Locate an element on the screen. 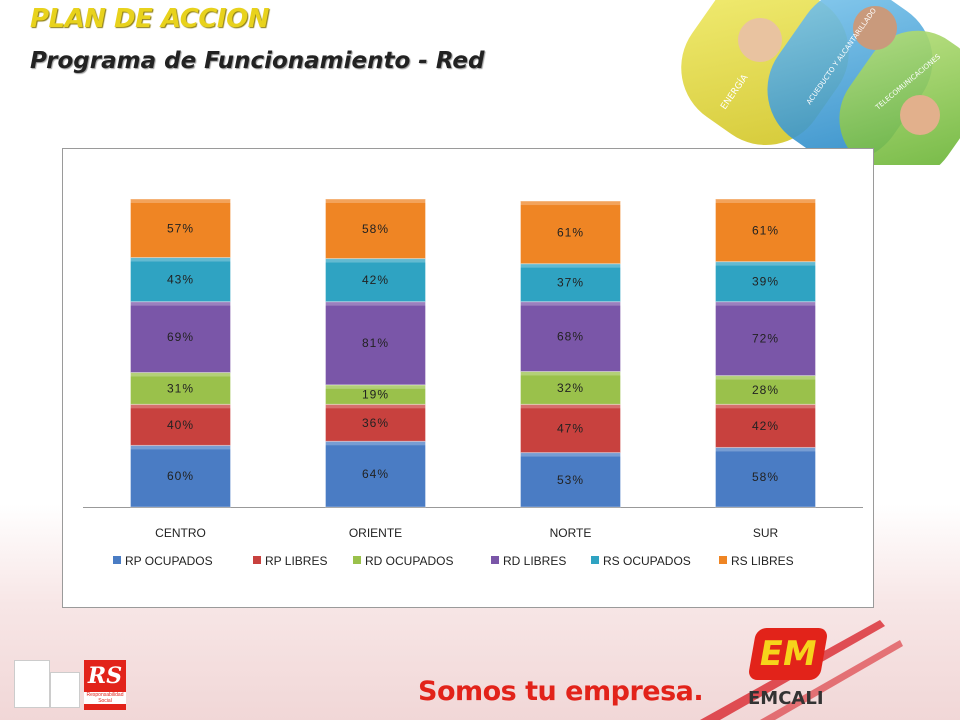  x-tick-label: NORTE is located at coordinates (571, 533).